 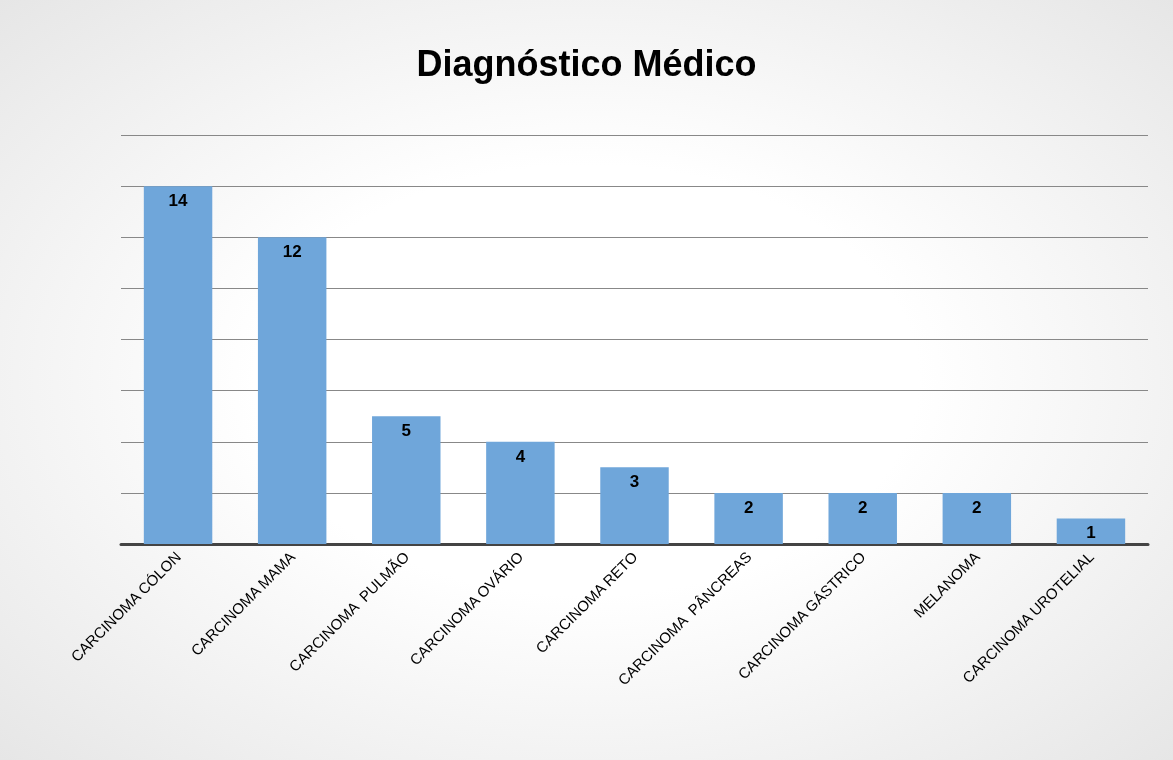 I want to click on chart-title: Diagnóstico Médico, so click(x=586, y=63).